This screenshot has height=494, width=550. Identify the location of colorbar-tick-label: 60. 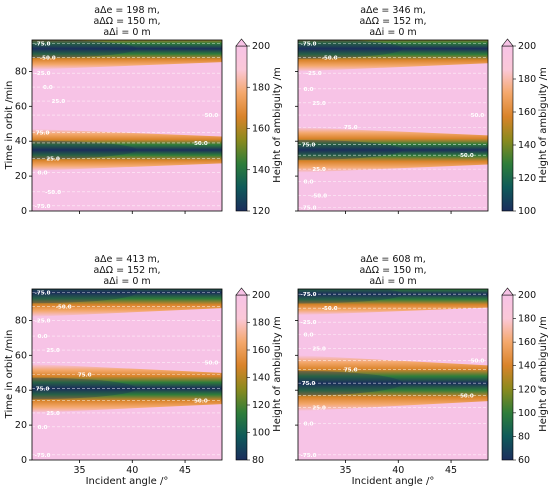
(524, 460).